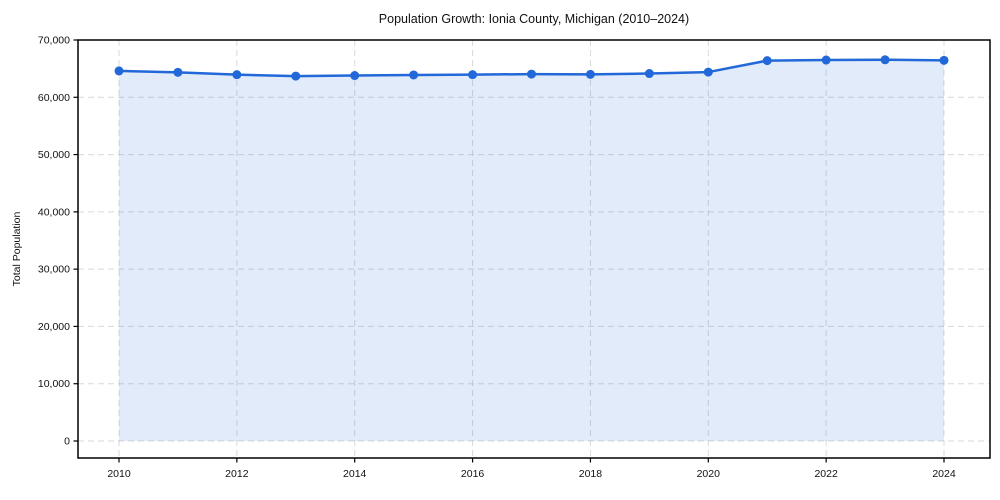 This screenshot has height=500, width=1000. Describe the element at coordinates (708, 72) in the screenshot. I see `data-point-2020` at that location.